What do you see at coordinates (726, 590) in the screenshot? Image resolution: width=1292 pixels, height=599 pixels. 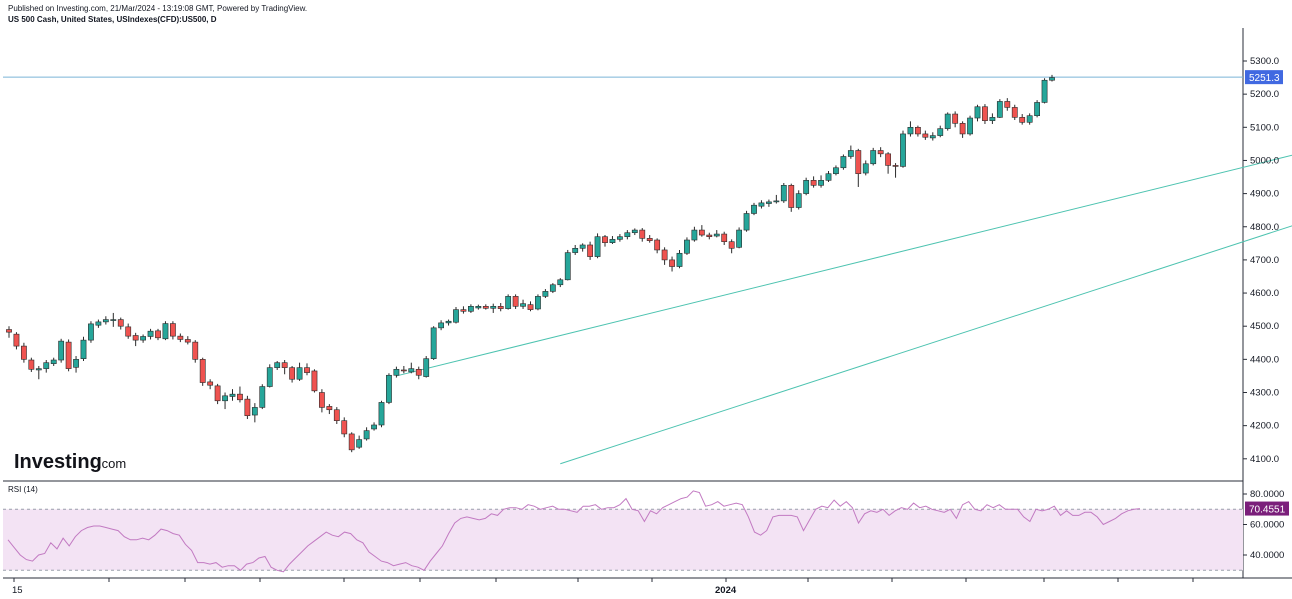 I see `time-tick-label: 2024` at bounding box center [726, 590].